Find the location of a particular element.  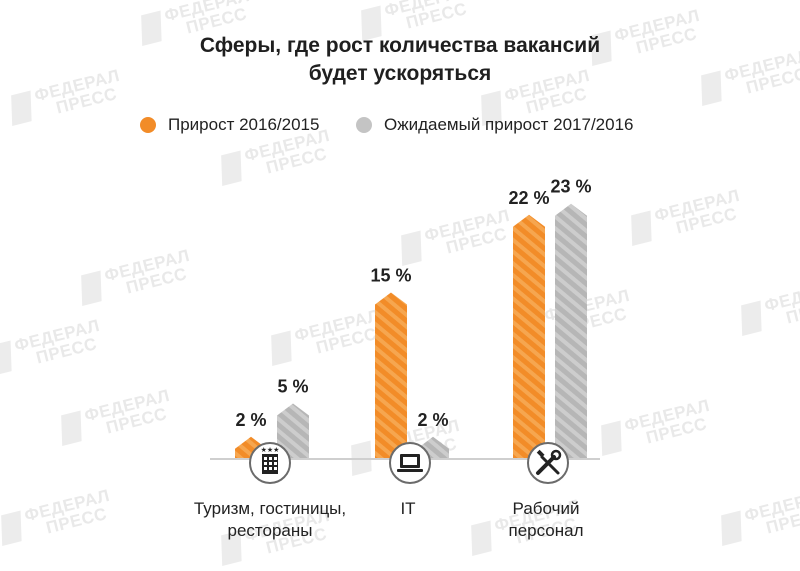

legend-item-series-1: Прирост 2016/2015 is located at coordinates (229, 125).